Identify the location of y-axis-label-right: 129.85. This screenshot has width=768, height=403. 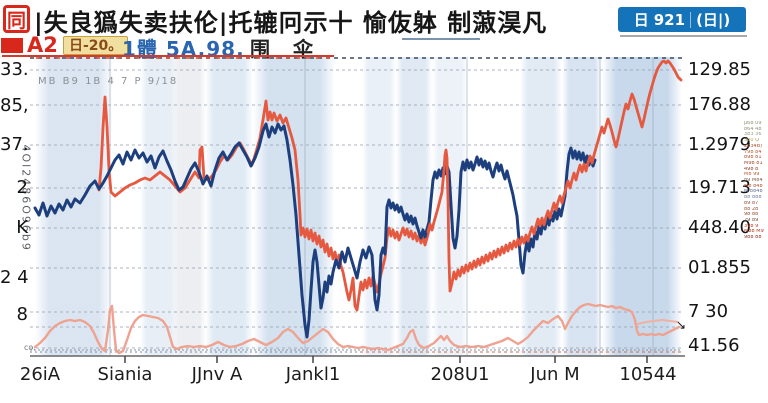
(719, 69).